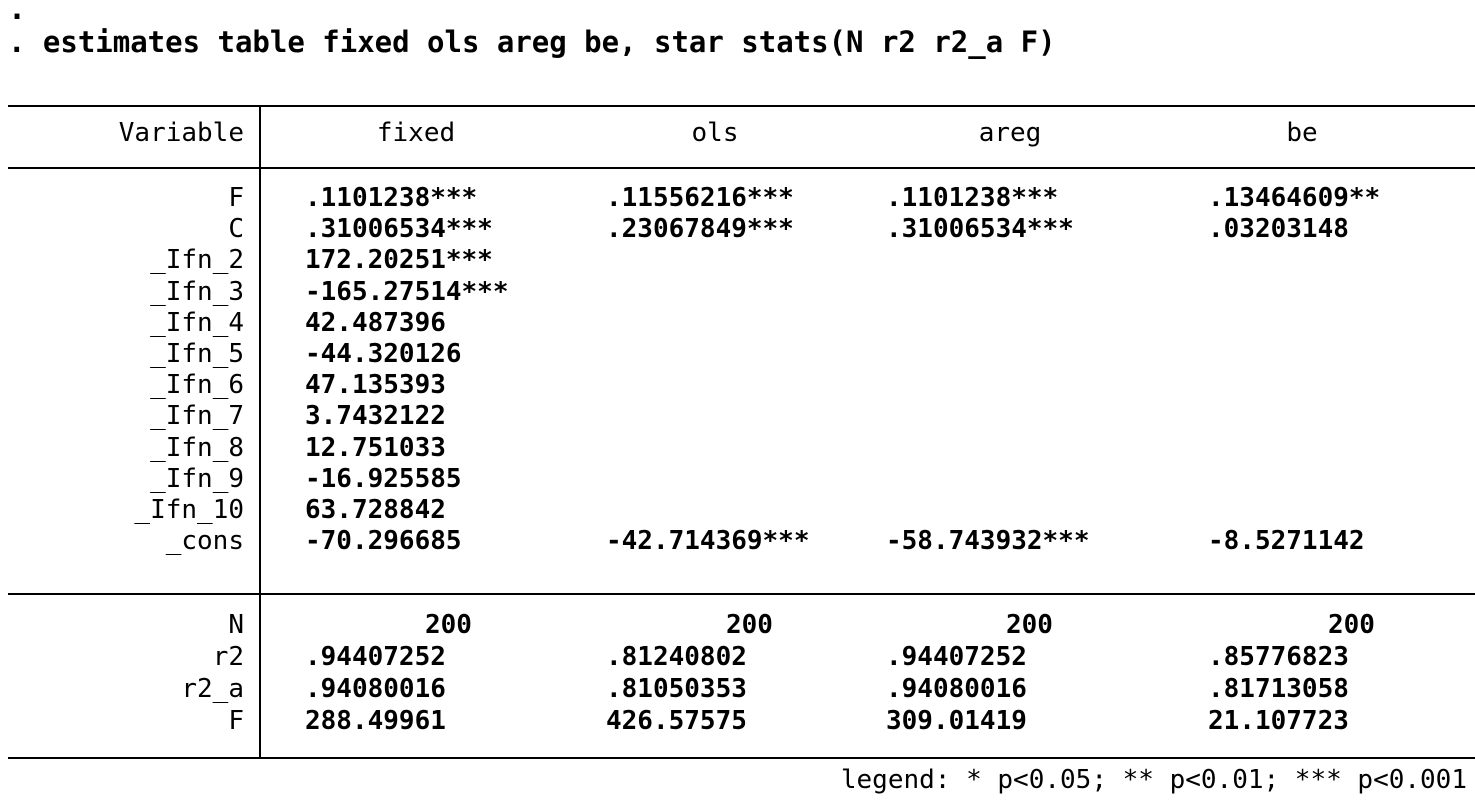 This screenshot has height=811, width=1475. Describe the element at coordinates (956, 721) in the screenshot. I see `stat-cell: 309.01419` at that location.